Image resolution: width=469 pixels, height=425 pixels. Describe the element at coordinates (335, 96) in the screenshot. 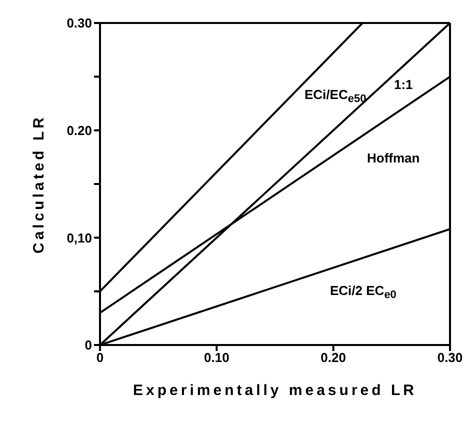

I see `series-label: ECi/EC$_{e50}$` at that location.